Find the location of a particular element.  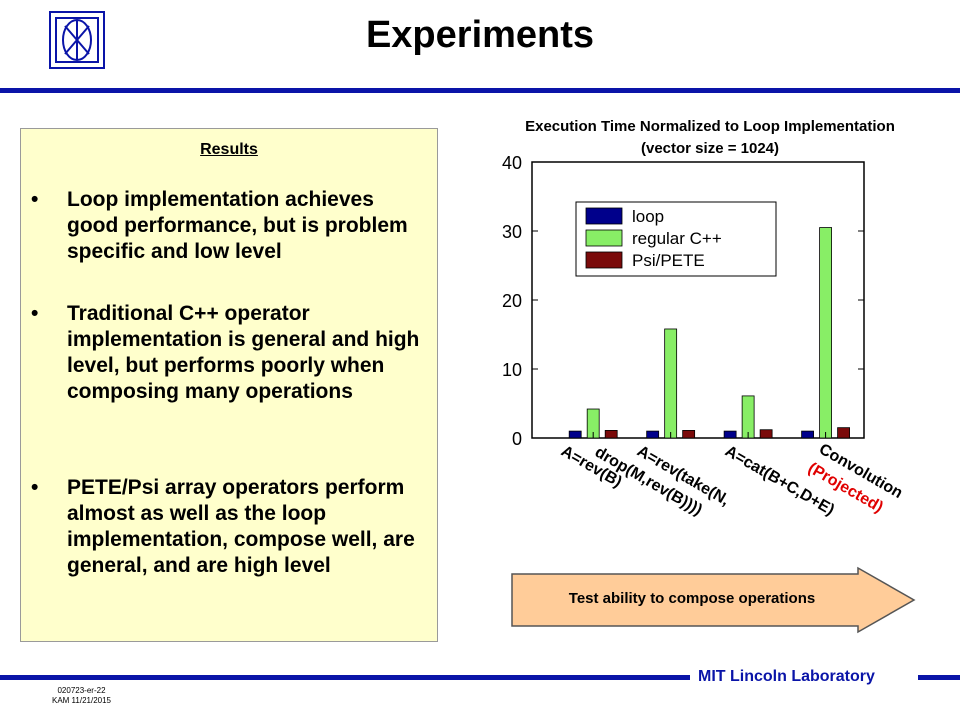

bottom-divider is located at coordinates (345, 677).